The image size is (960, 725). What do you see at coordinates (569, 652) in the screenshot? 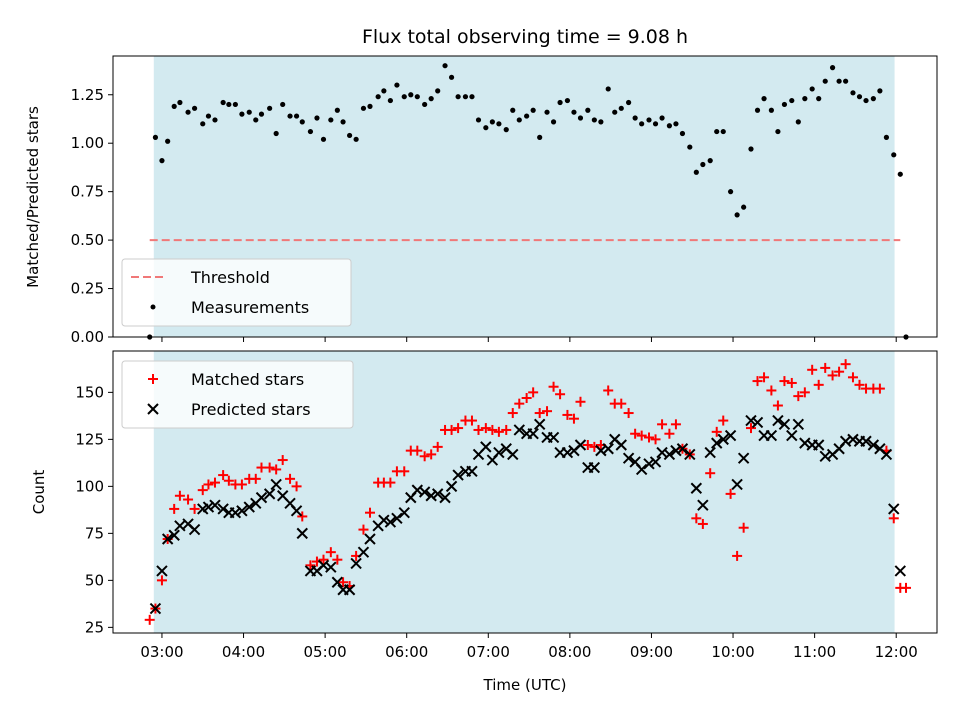
I see `bottom-x-tick-label: 08:00` at bounding box center [569, 652].